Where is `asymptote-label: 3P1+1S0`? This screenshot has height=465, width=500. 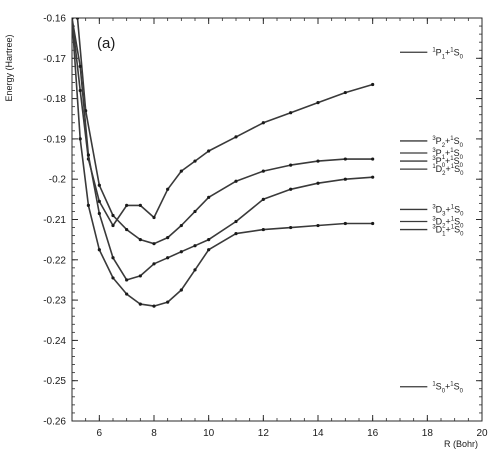
asymptote-label: 3P1+1S0 is located at coordinates (447, 154).